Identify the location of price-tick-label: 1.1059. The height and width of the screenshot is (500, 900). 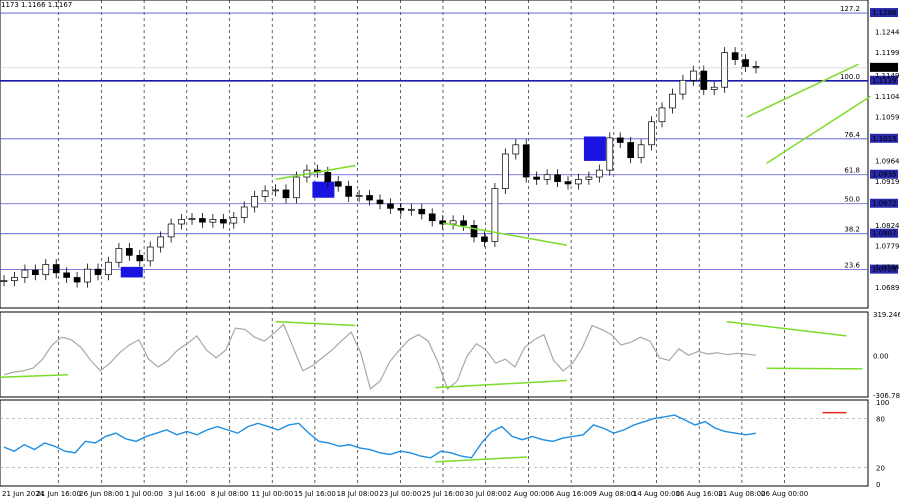
(887, 118).